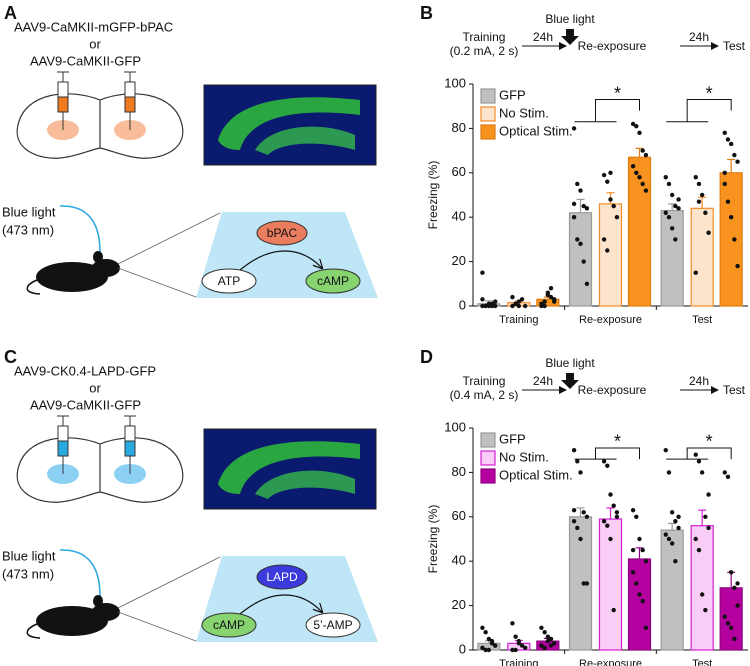 The height and width of the screenshot is (666, 750). What do you see at coordinates (98, 601) in the screenshot?
I see `mouse-ear` at bounding box center [98, 601].